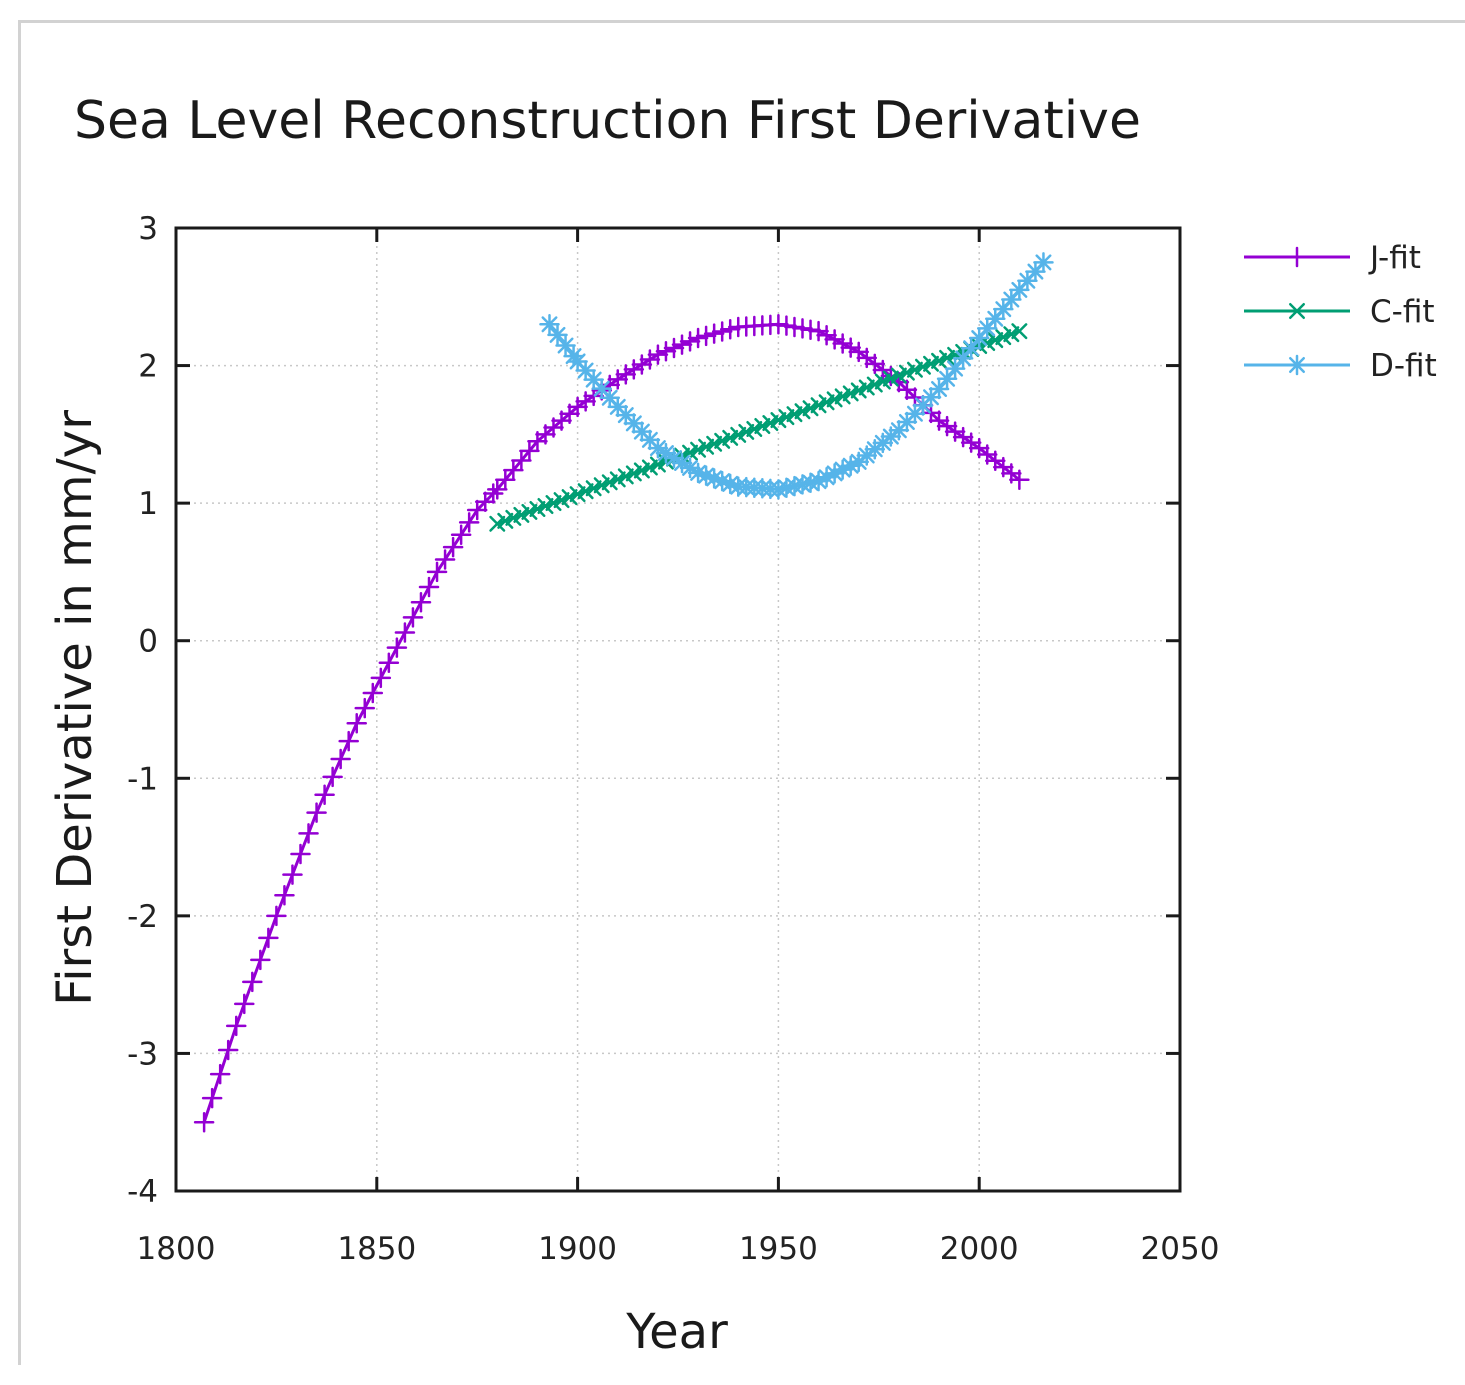 The height and width of the screenshot is (1385, 1465). I want to click on y-tick-label: -3, so click(142, 1054).